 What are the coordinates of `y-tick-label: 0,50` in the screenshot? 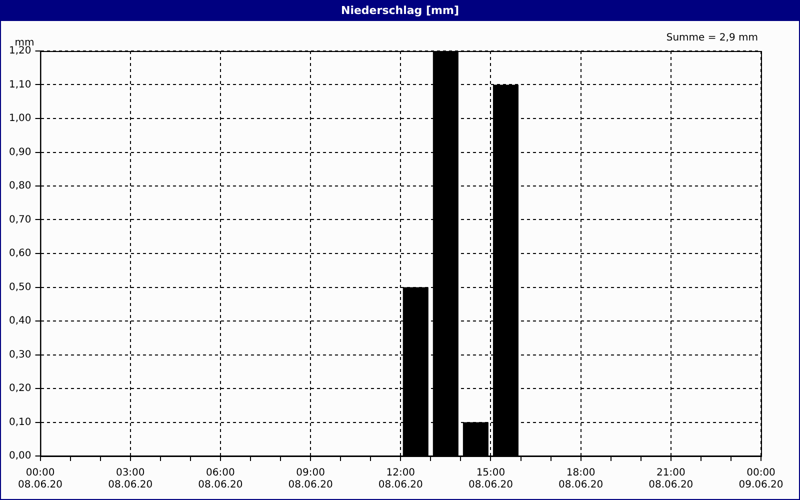 It's located at (20, 287).